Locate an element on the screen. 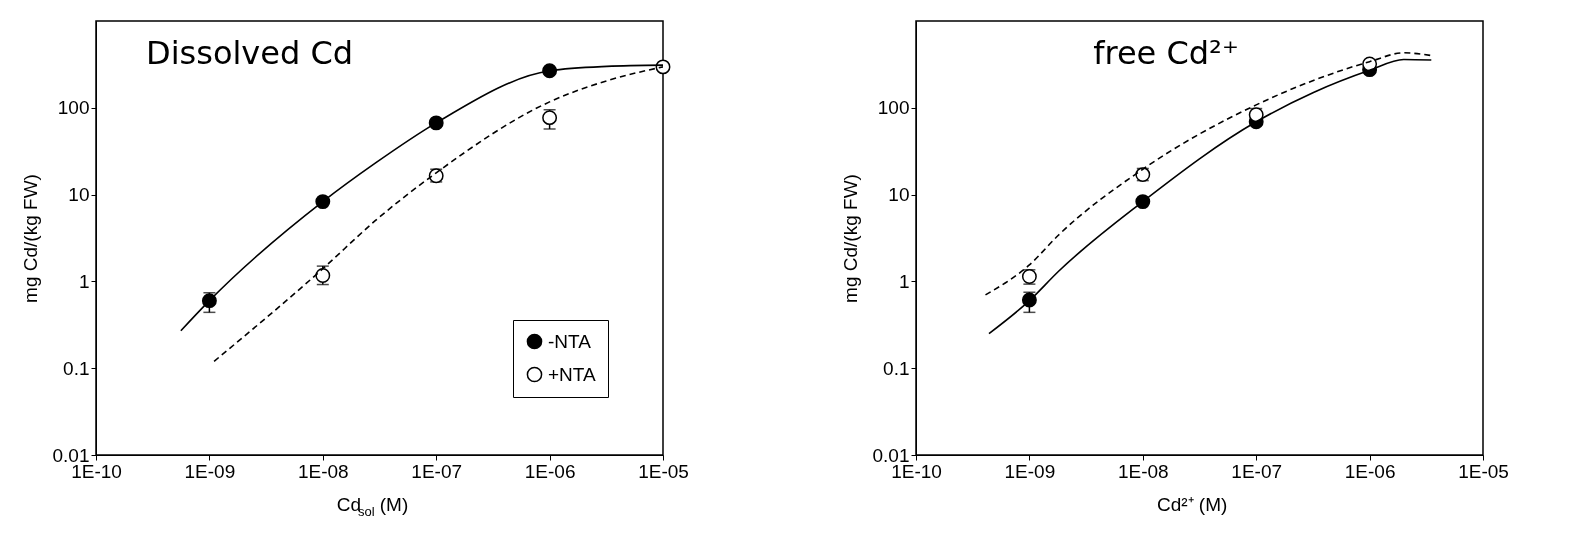 The height and width of the screenshot is (558, 1592). legend-label: +NTA is located at coordinates (572, 374).